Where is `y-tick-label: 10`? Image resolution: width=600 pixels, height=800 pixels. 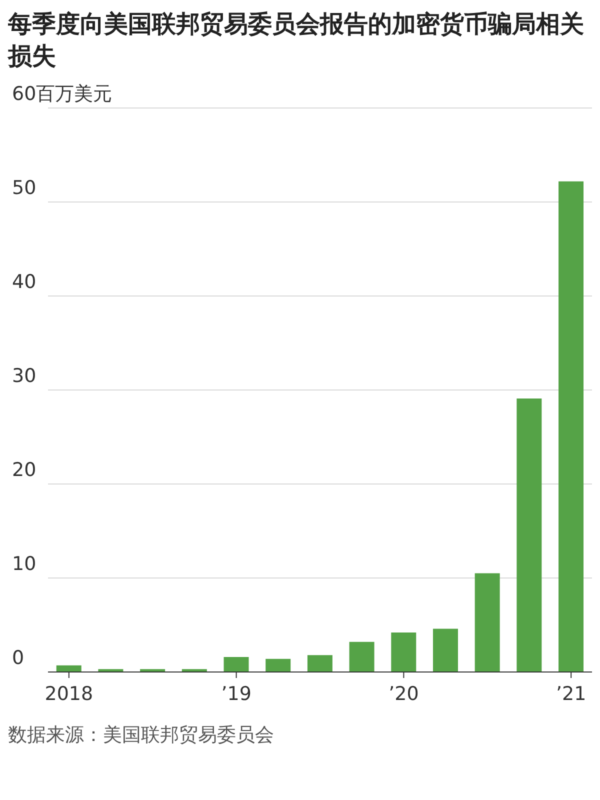
y-tick-label: 10 is located at coordinates (24, 564).